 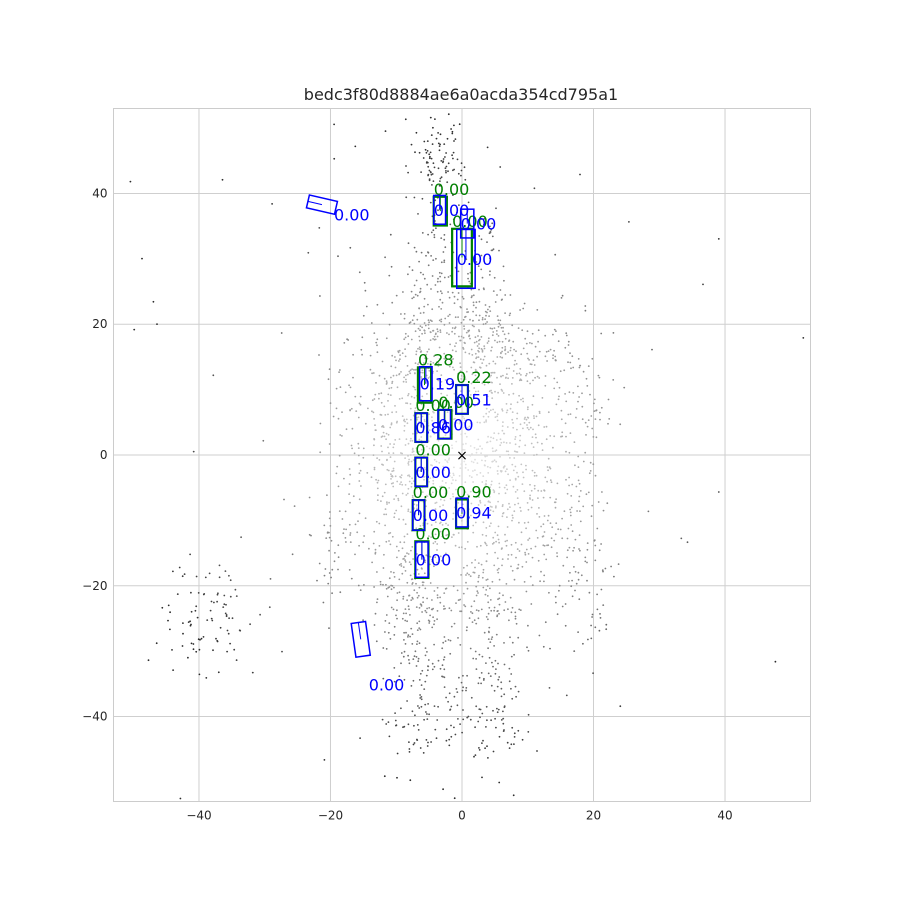 What do you see at coordinates (315, 203) in the screenshot?
I see `pred-heading-line` at bounding box center [315, 203].